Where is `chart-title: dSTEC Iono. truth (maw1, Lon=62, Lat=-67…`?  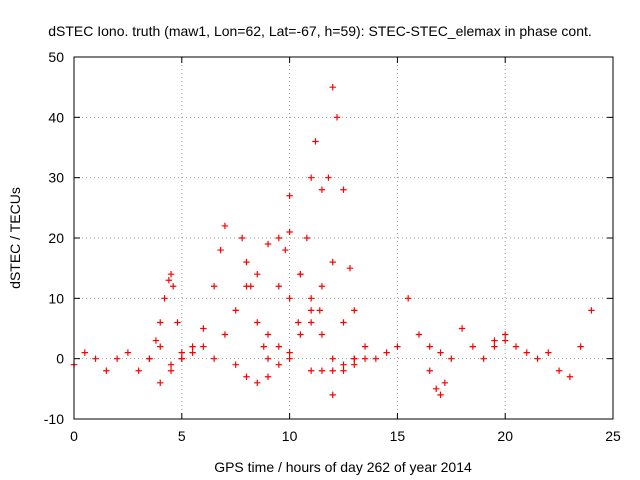
chart-title: dSTEC Iono. truth (maw1, Lon=62, Lat=-67… is located at coordinates (320, 31).